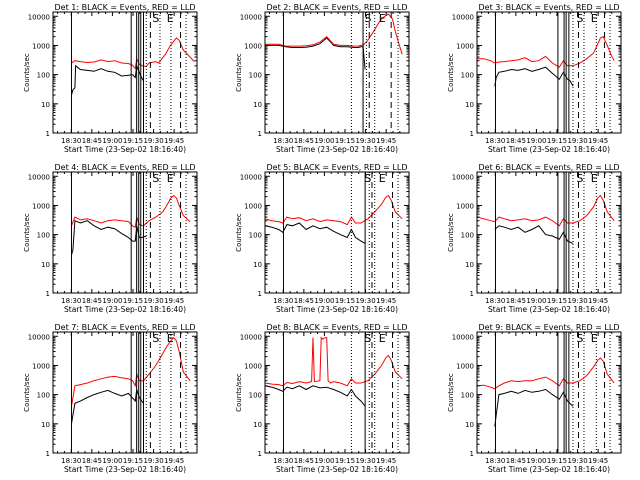 The height and width of the screenshot is (480, 640). What do you see at coordinates (125, 327) in the screenshot?
I see `panel-title: Det 7: BLACK = Events, RED = LLD` at bounding box center [125, 327].